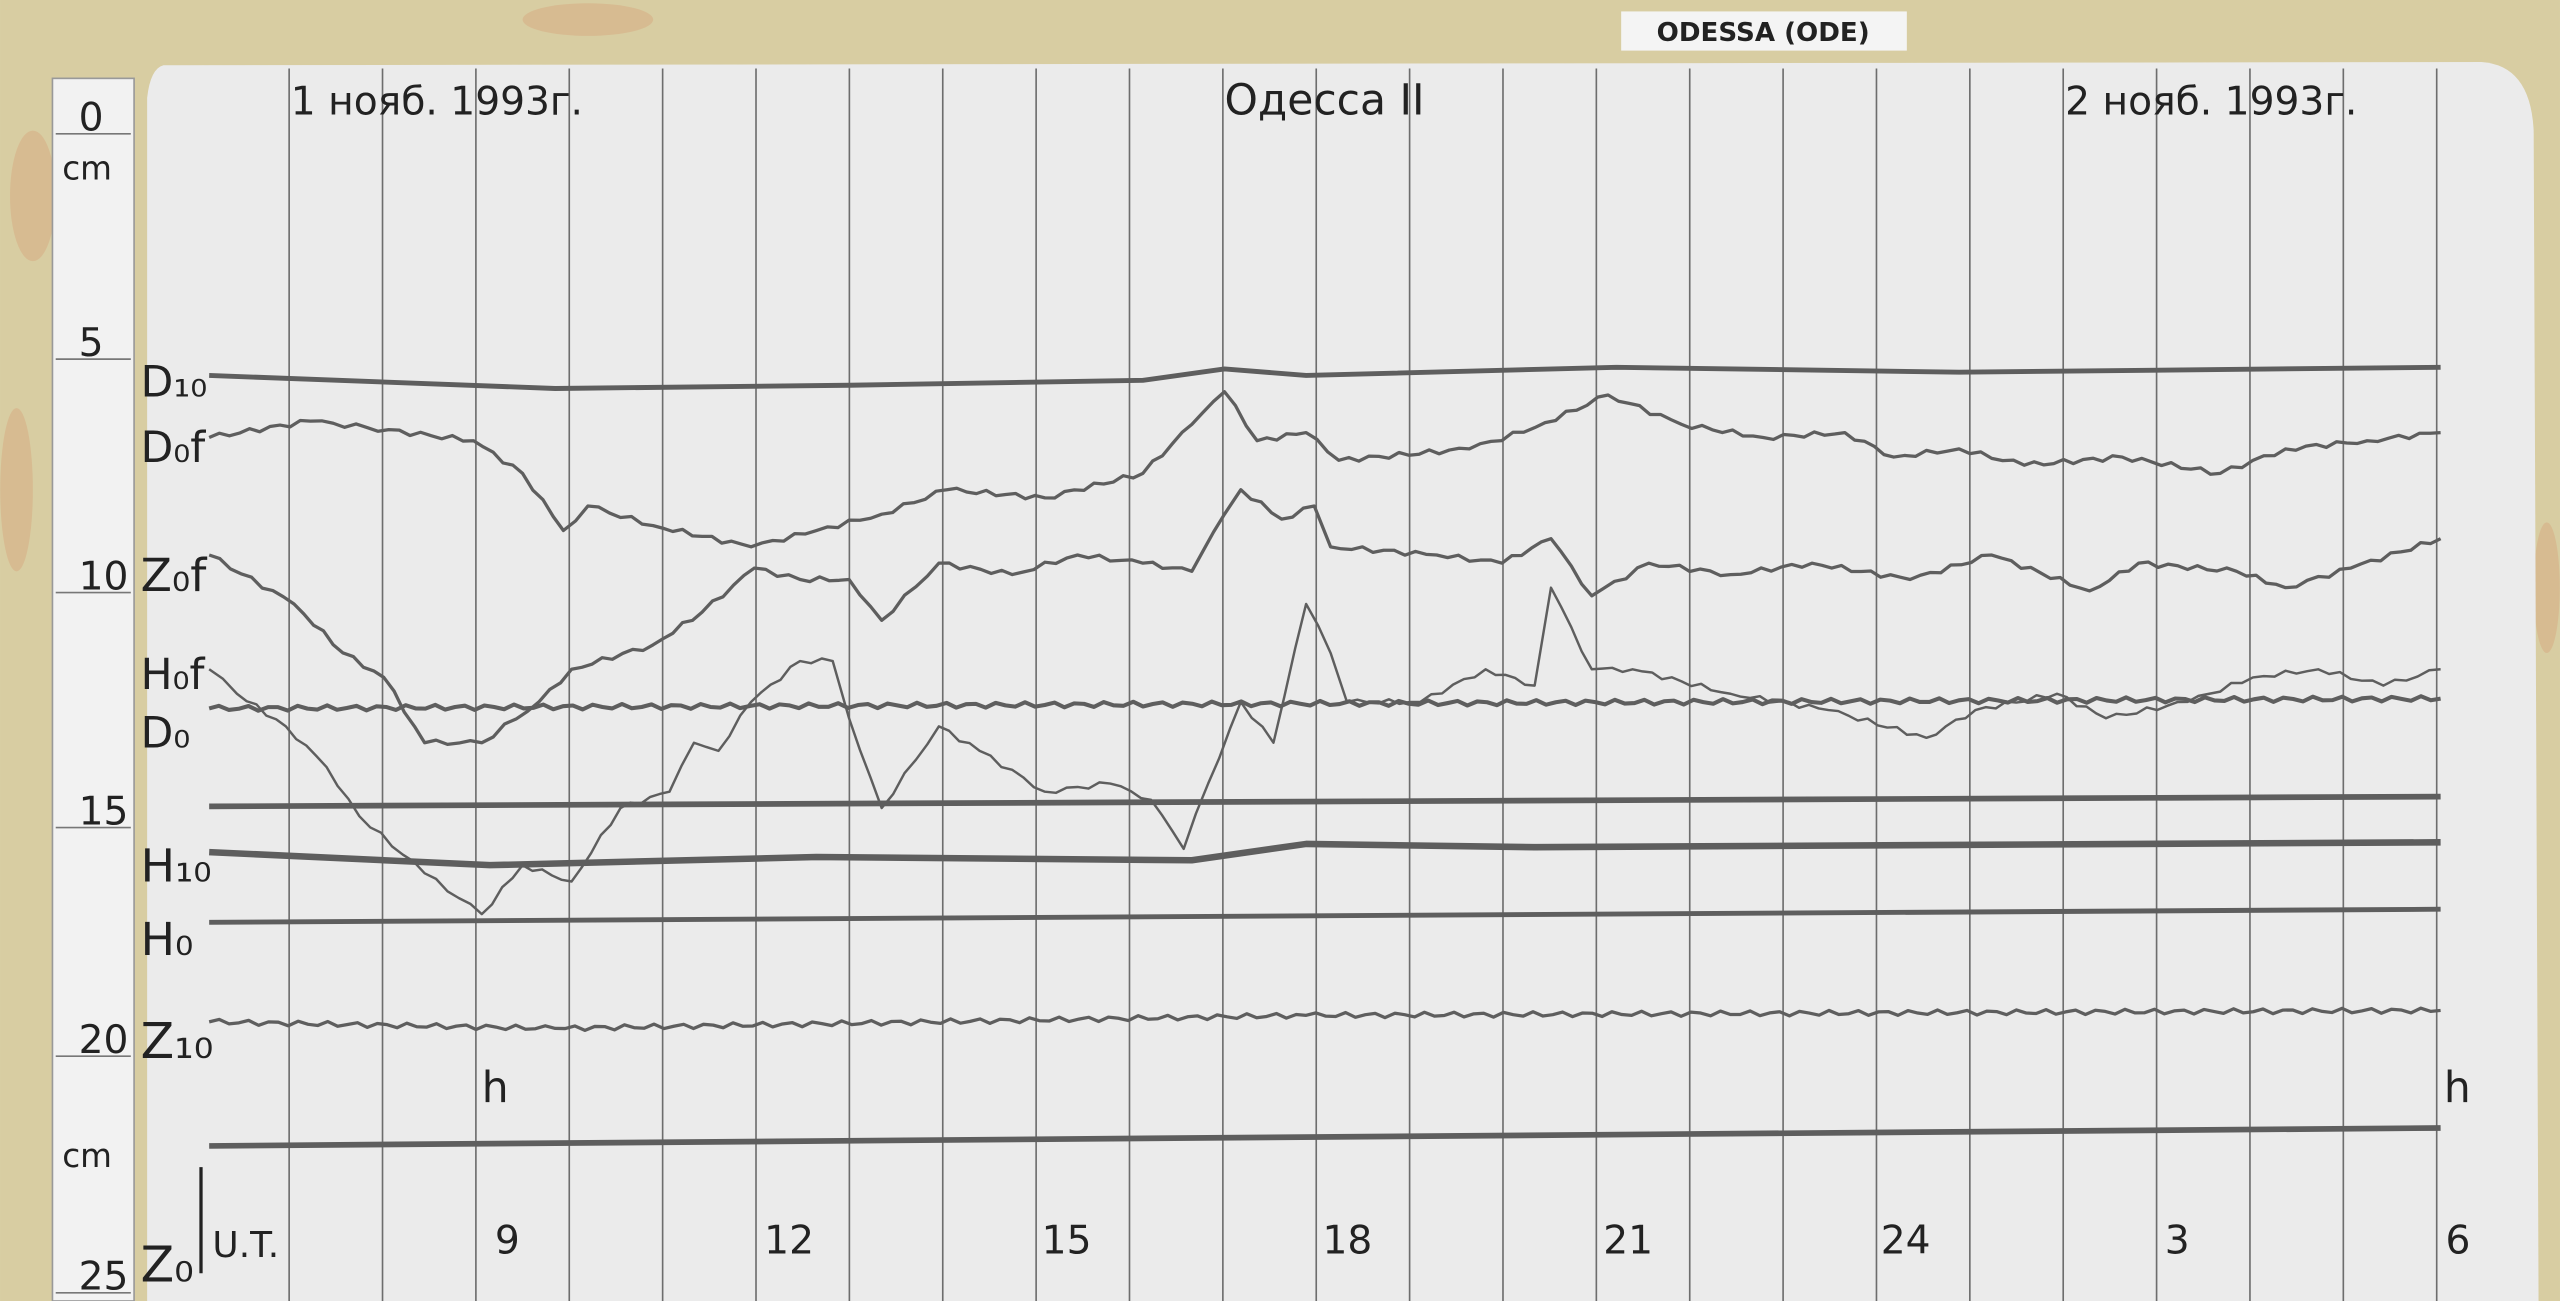 This screenshot has width=2560, height=1301. What do you see at coordinates (173, 675) in the screenshot?
I see `trace-label-h0f: H₀f` at bounding box center [173, 675].